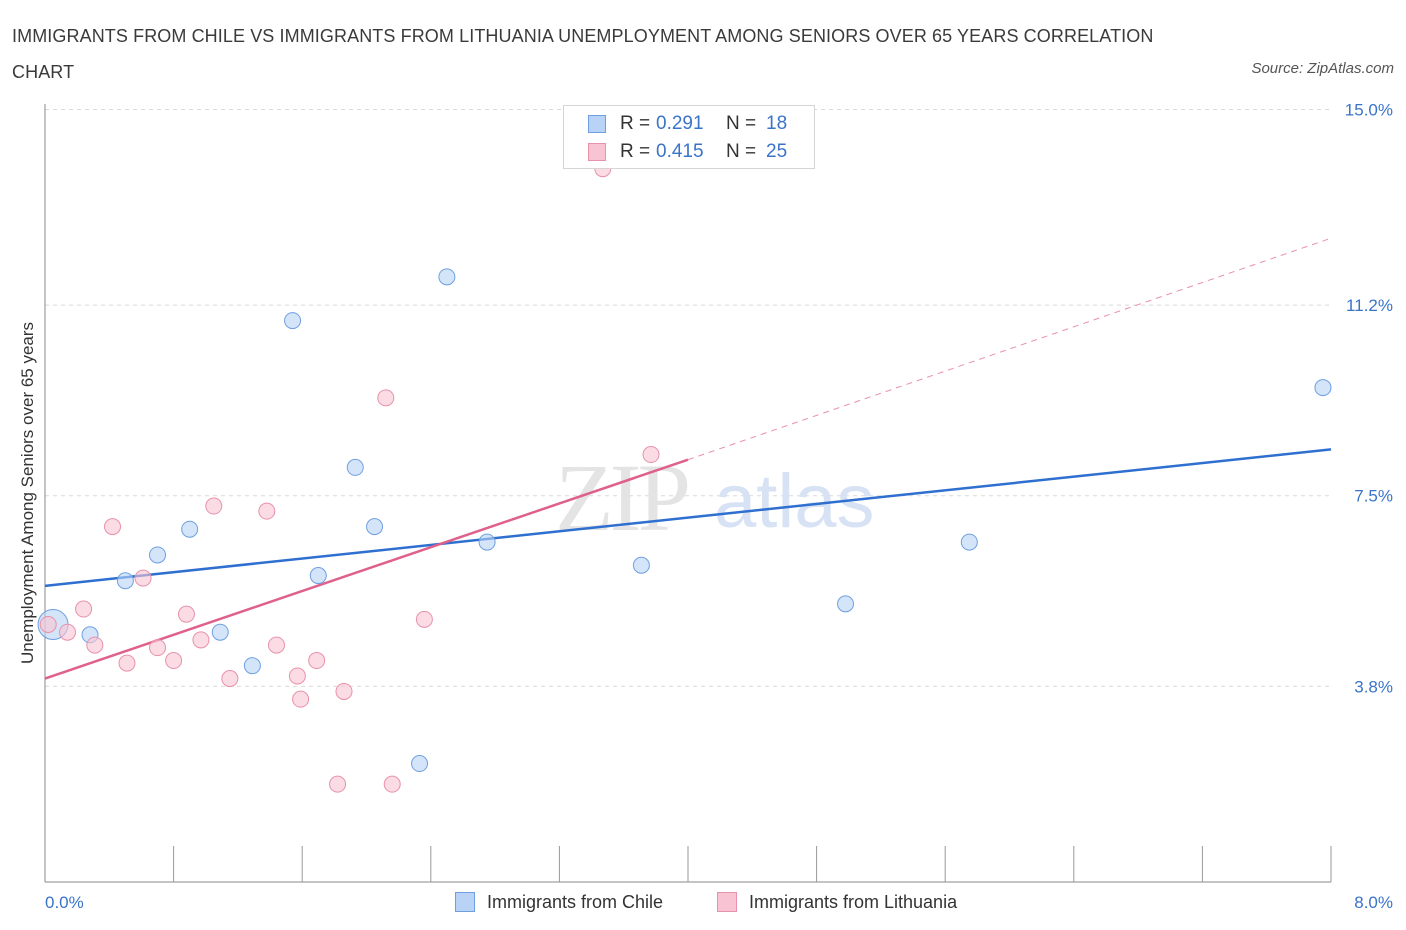  Describe the element at coordinates (1369, 305) in the screenshot. I see `y-tick-label: 11.2%` at that location.